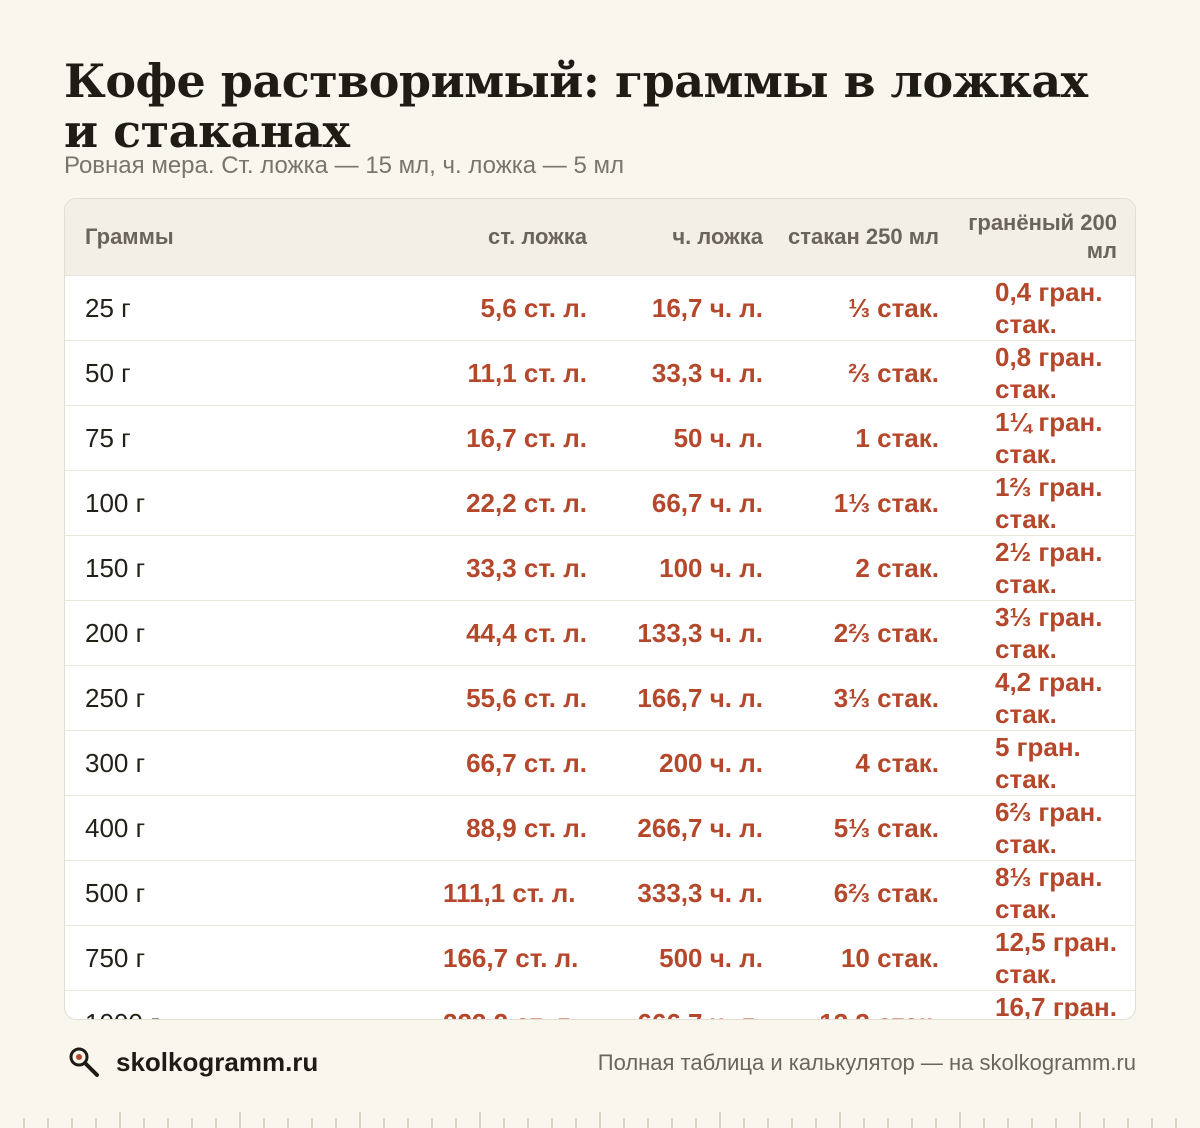  Describe the element at coordinates (526, 697) in the screenshot. I see `cell-tablespoon: 55,6 ст. л.` at that location.